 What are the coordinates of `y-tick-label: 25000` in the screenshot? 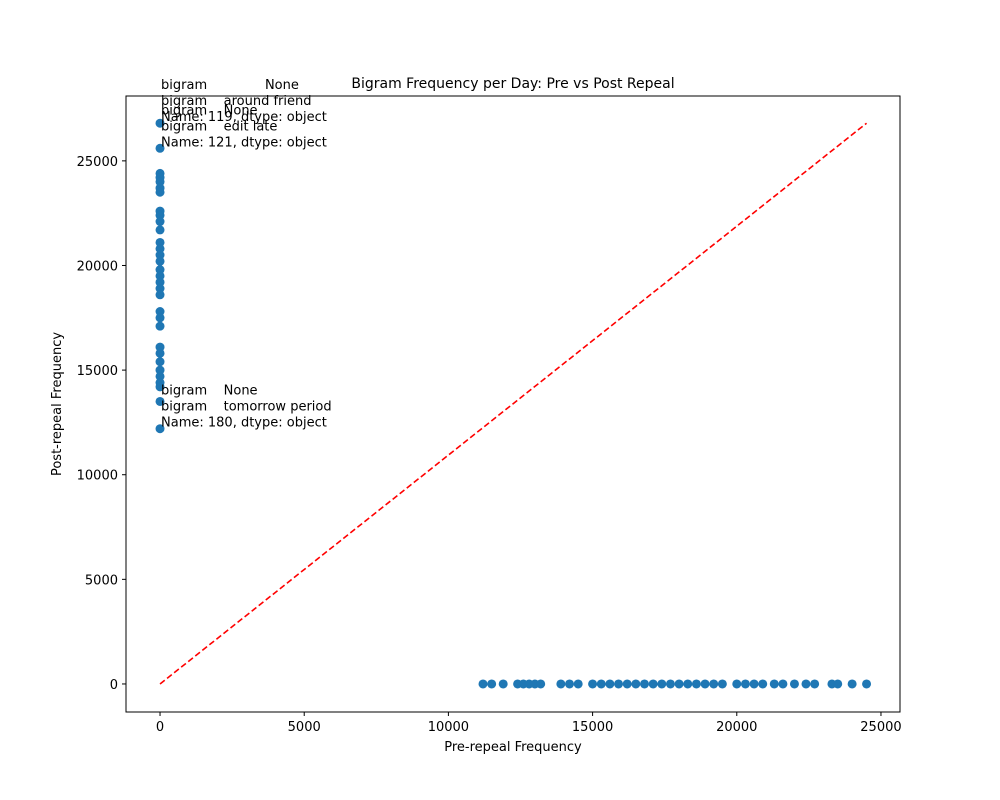 It's located at (97, 162).